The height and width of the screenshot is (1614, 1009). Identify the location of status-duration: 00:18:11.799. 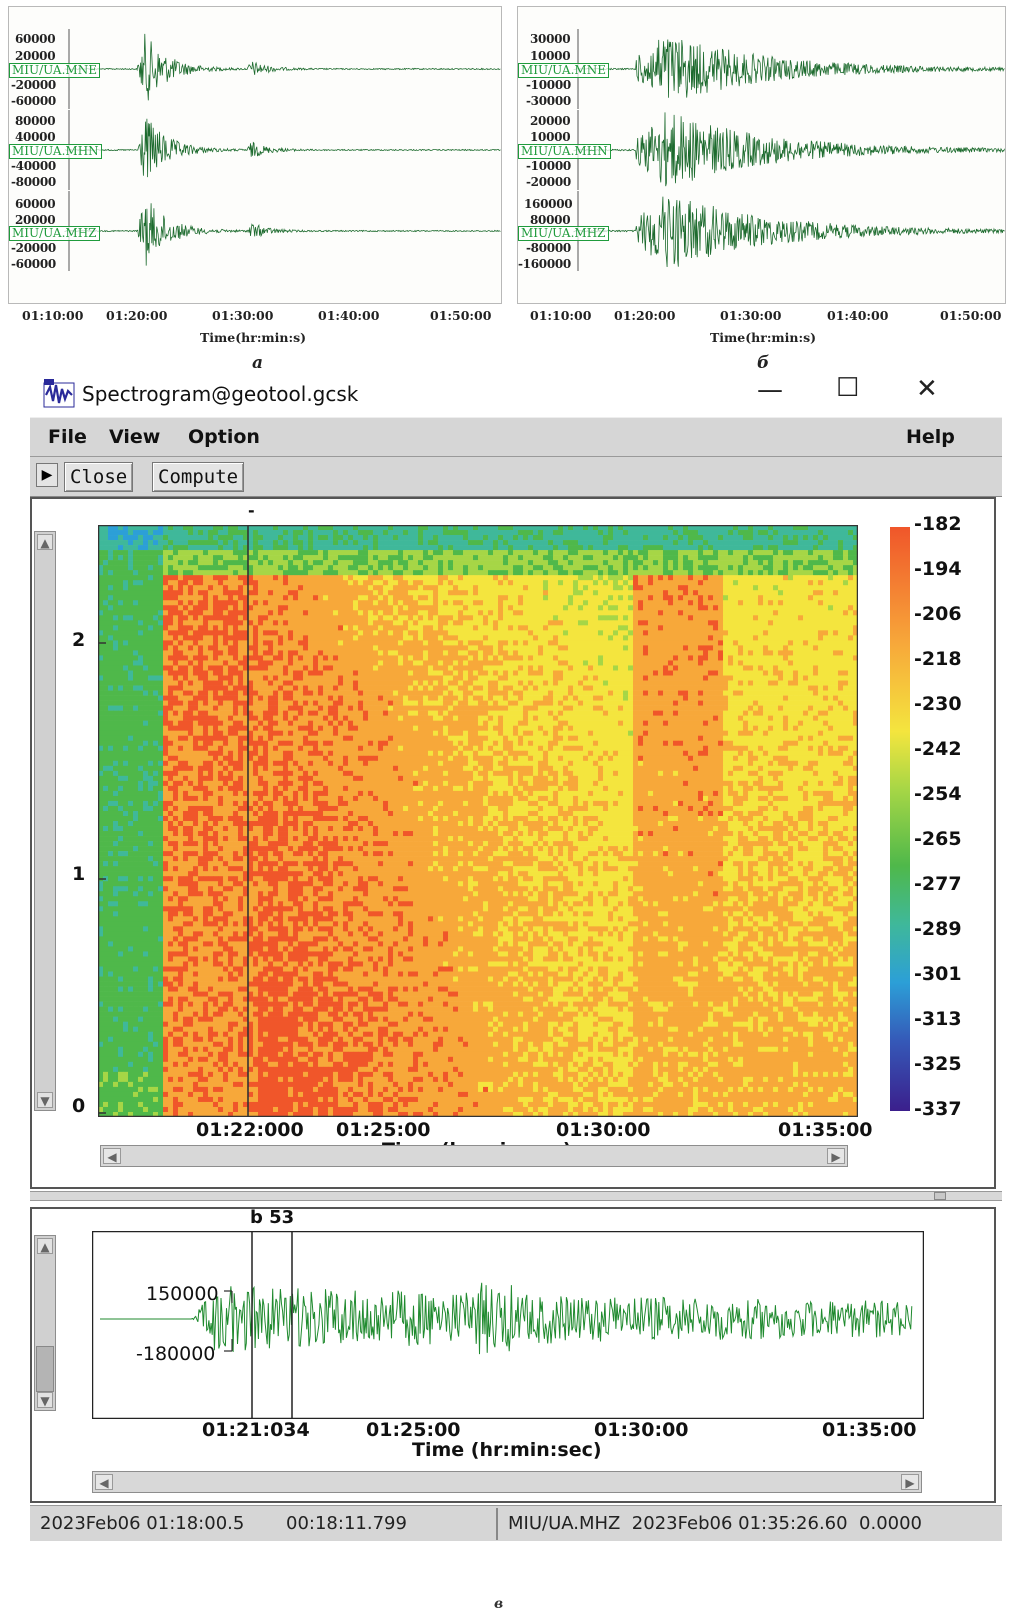
(346, 1523).